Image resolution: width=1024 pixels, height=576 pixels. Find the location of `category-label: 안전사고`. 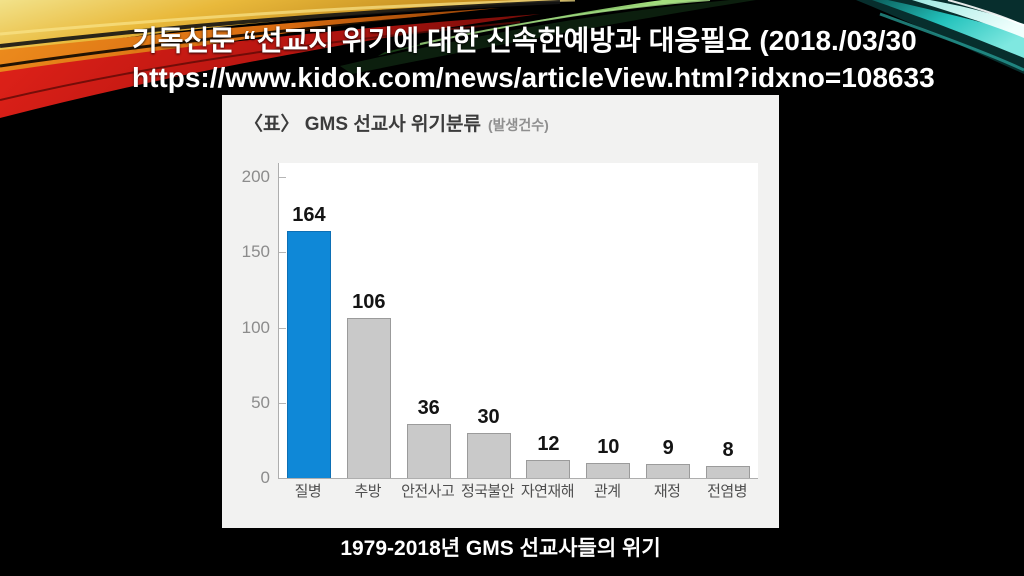

category-label: 안전사고 is located at coordinates (428, 491).